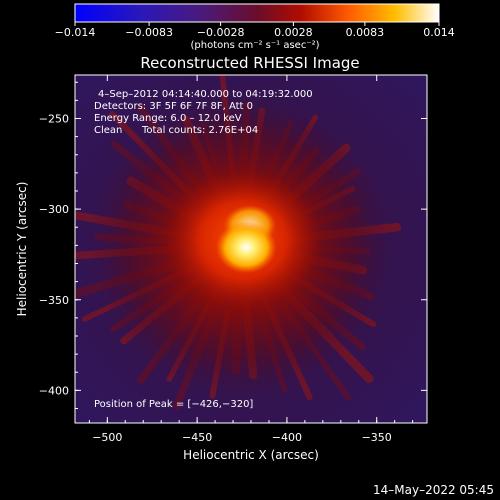  Describe the element at coordinates (54, 300) in the screenshot. I see `y-tick-label: −350` at that location.